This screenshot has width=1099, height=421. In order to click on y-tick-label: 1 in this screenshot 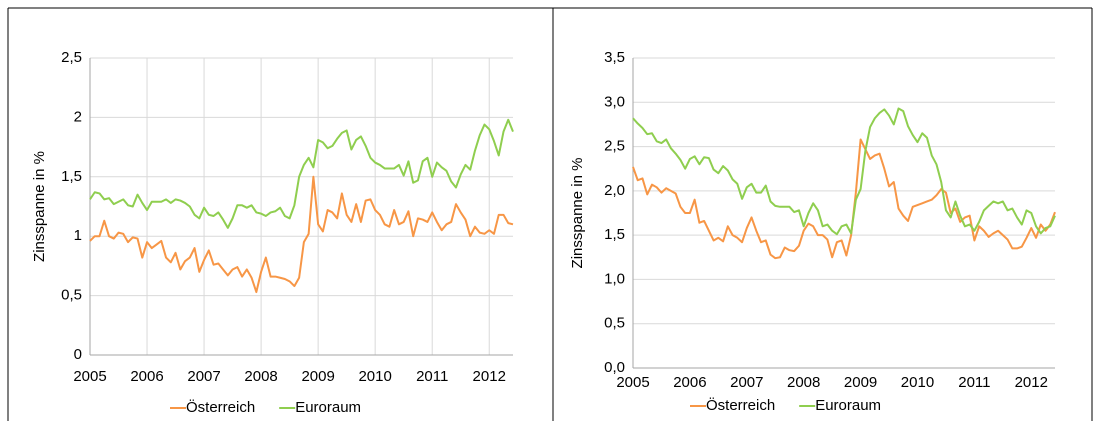, I will do `click(78, 235)`.